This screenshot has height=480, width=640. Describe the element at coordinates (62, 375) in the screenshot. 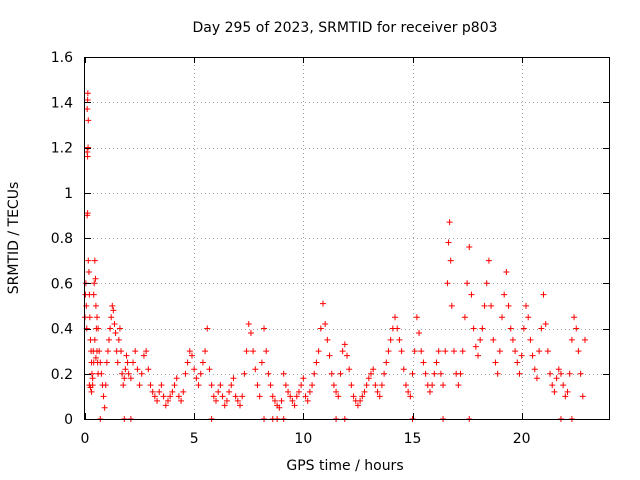

I see `y-tick-label: 0.2` at that location.